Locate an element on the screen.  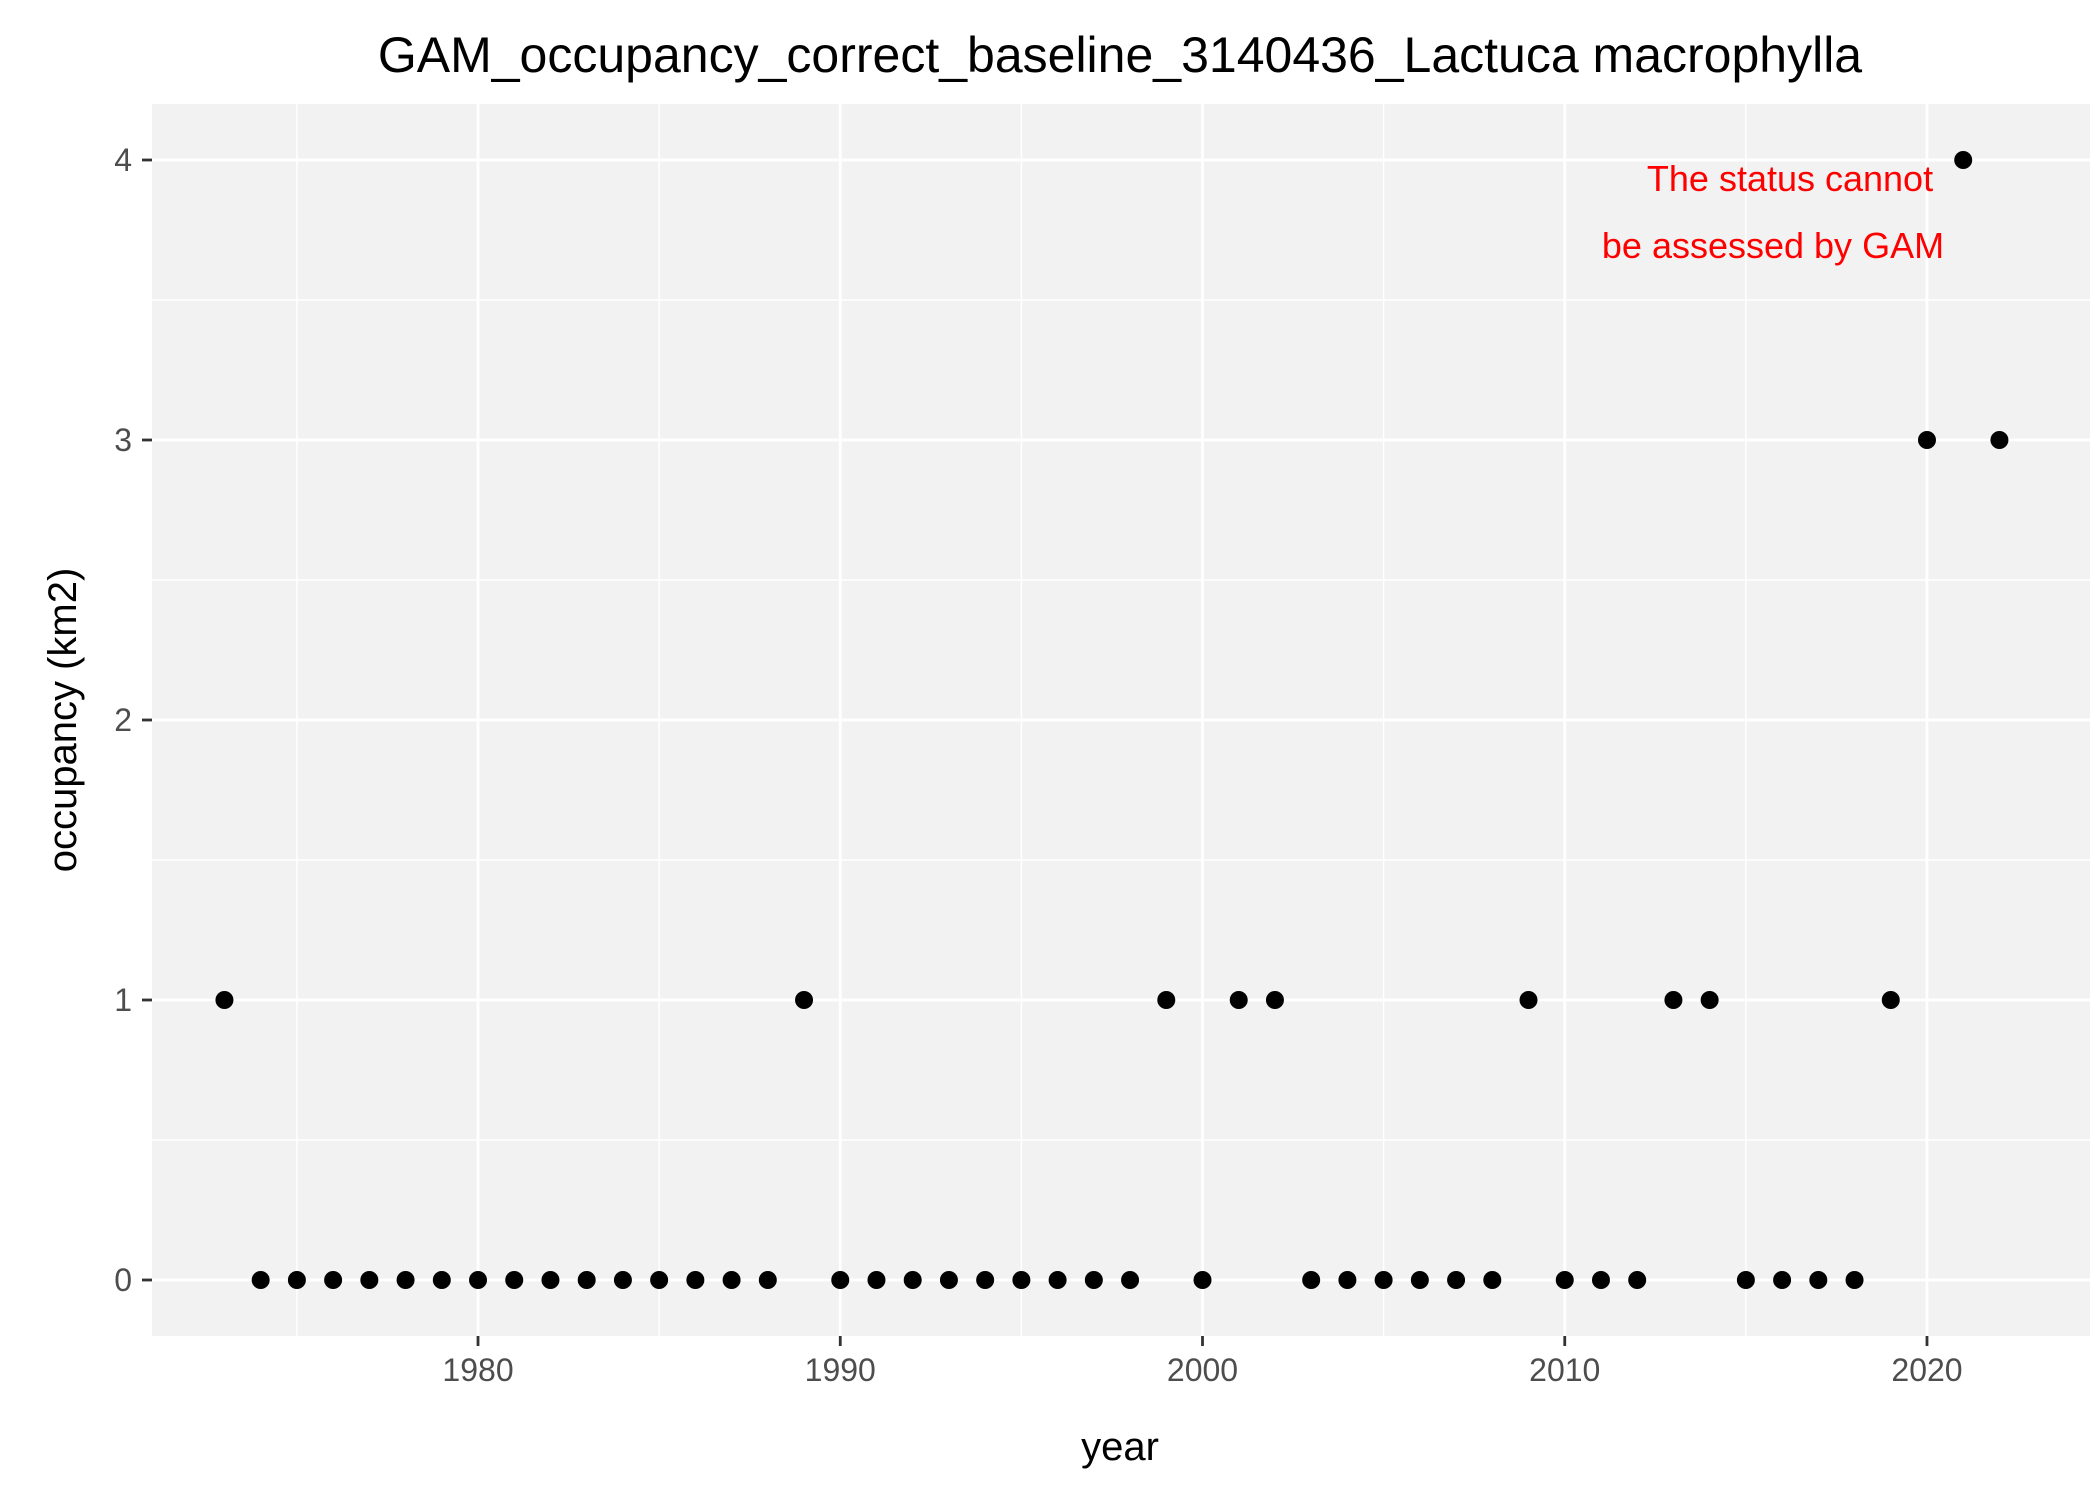
x-tick-label: 2000 is located at coordinates (1202, 1370).